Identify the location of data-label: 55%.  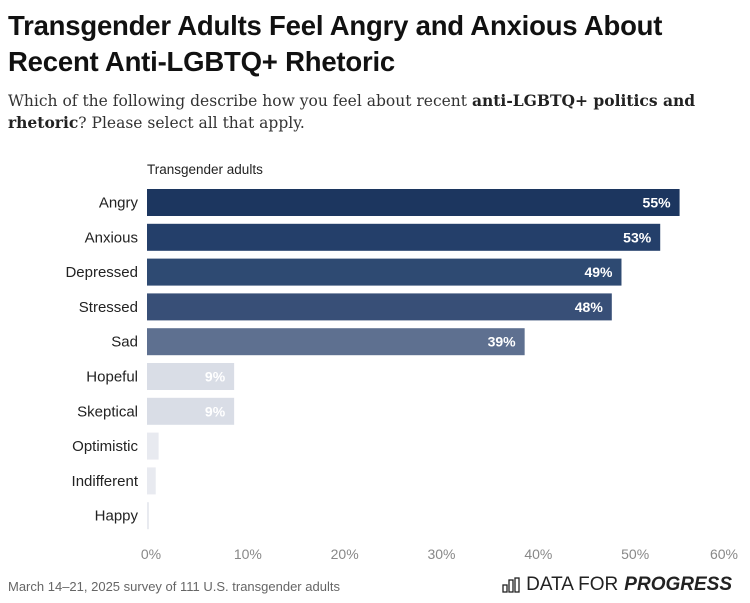
(657, 203).